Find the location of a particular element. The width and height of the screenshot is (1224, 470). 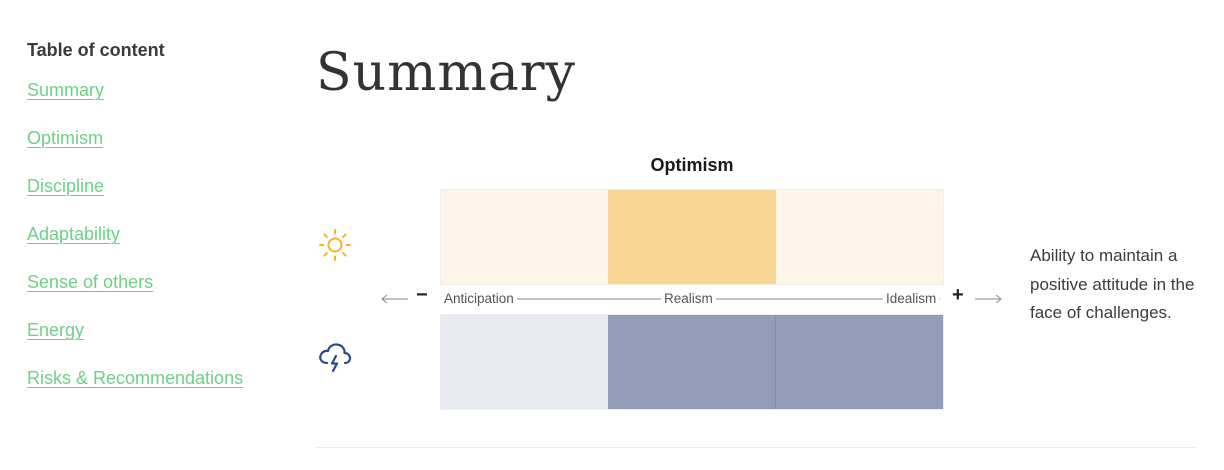

toc-item: Discipline is located at coordinates (157, 187).